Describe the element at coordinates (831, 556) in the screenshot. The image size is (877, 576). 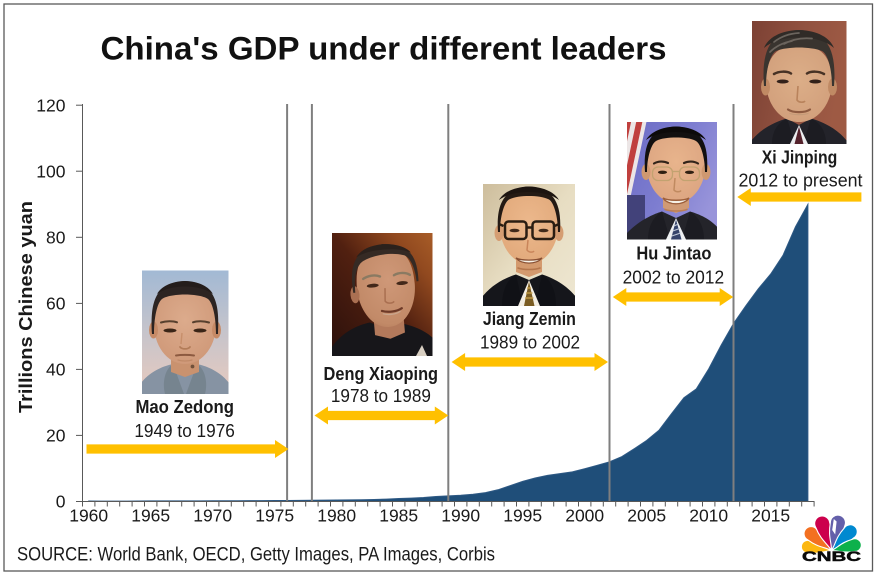
I see `svg-text: CNBC` at that location.